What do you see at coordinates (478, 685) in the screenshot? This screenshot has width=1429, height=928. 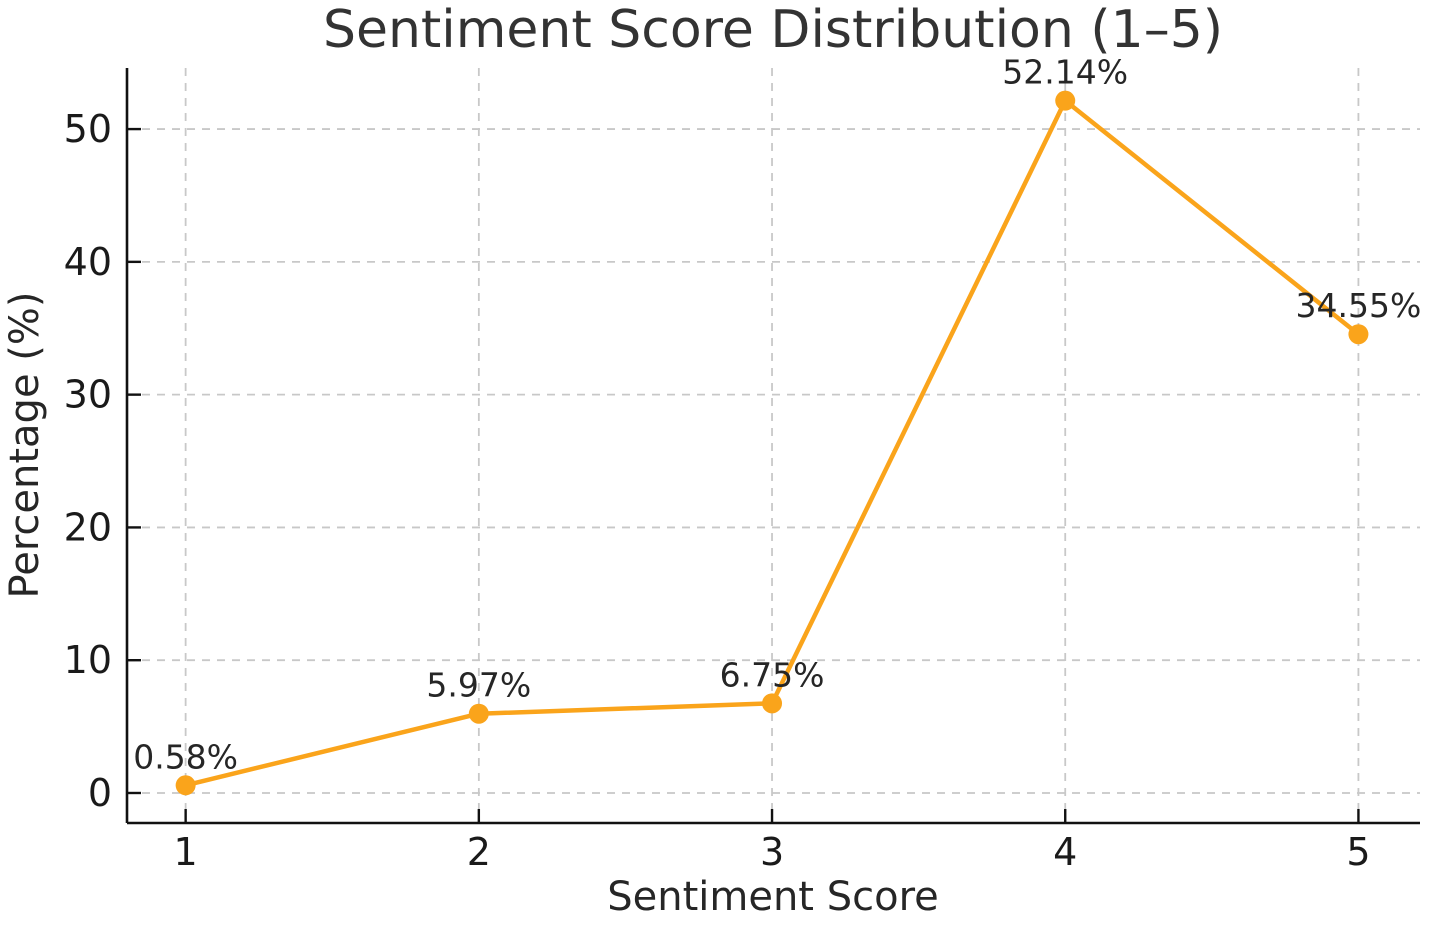 I see `point-value-label: 5.97%` at bounding box center [478, 685].